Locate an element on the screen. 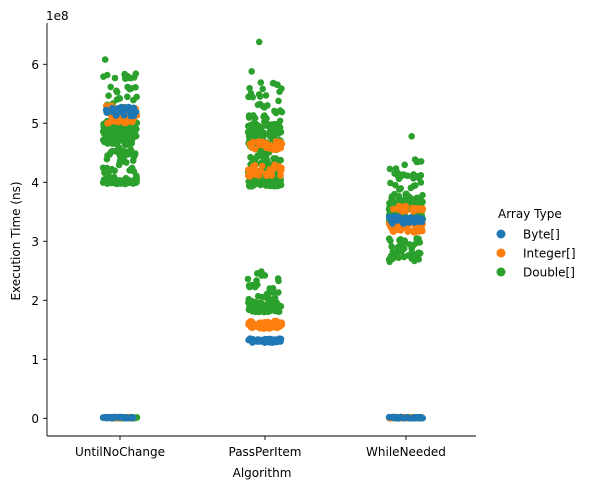 The image size is (597, 489). y-tick-label: 1 is located at coordinates (35, 360).